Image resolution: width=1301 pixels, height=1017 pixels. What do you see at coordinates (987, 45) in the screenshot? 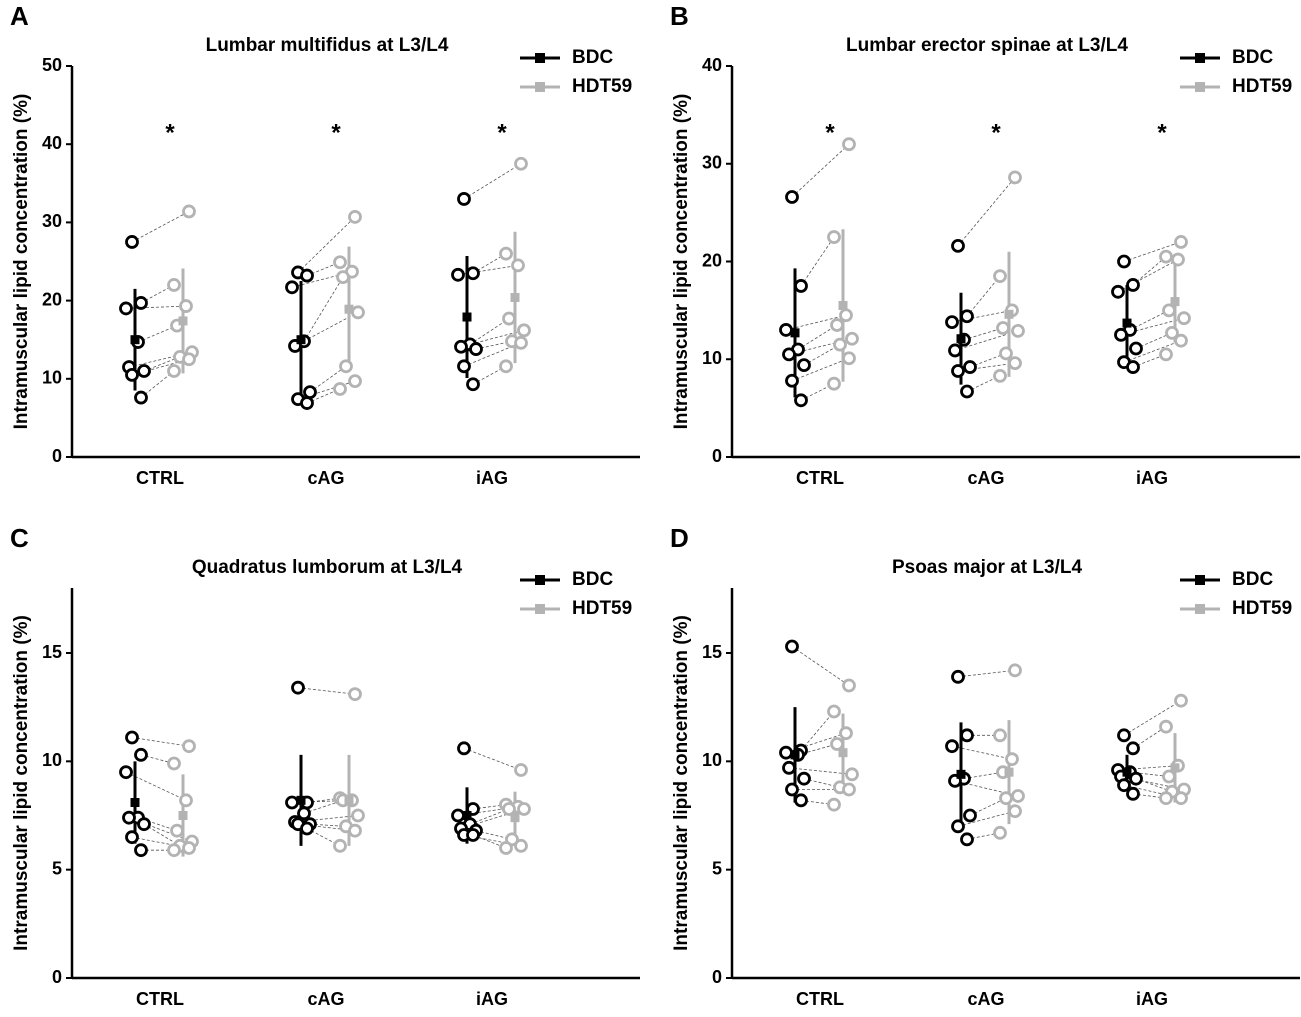
I see `chart-title: Lumbar erector spinae at L3/L4` at bounding box center [987, 45].